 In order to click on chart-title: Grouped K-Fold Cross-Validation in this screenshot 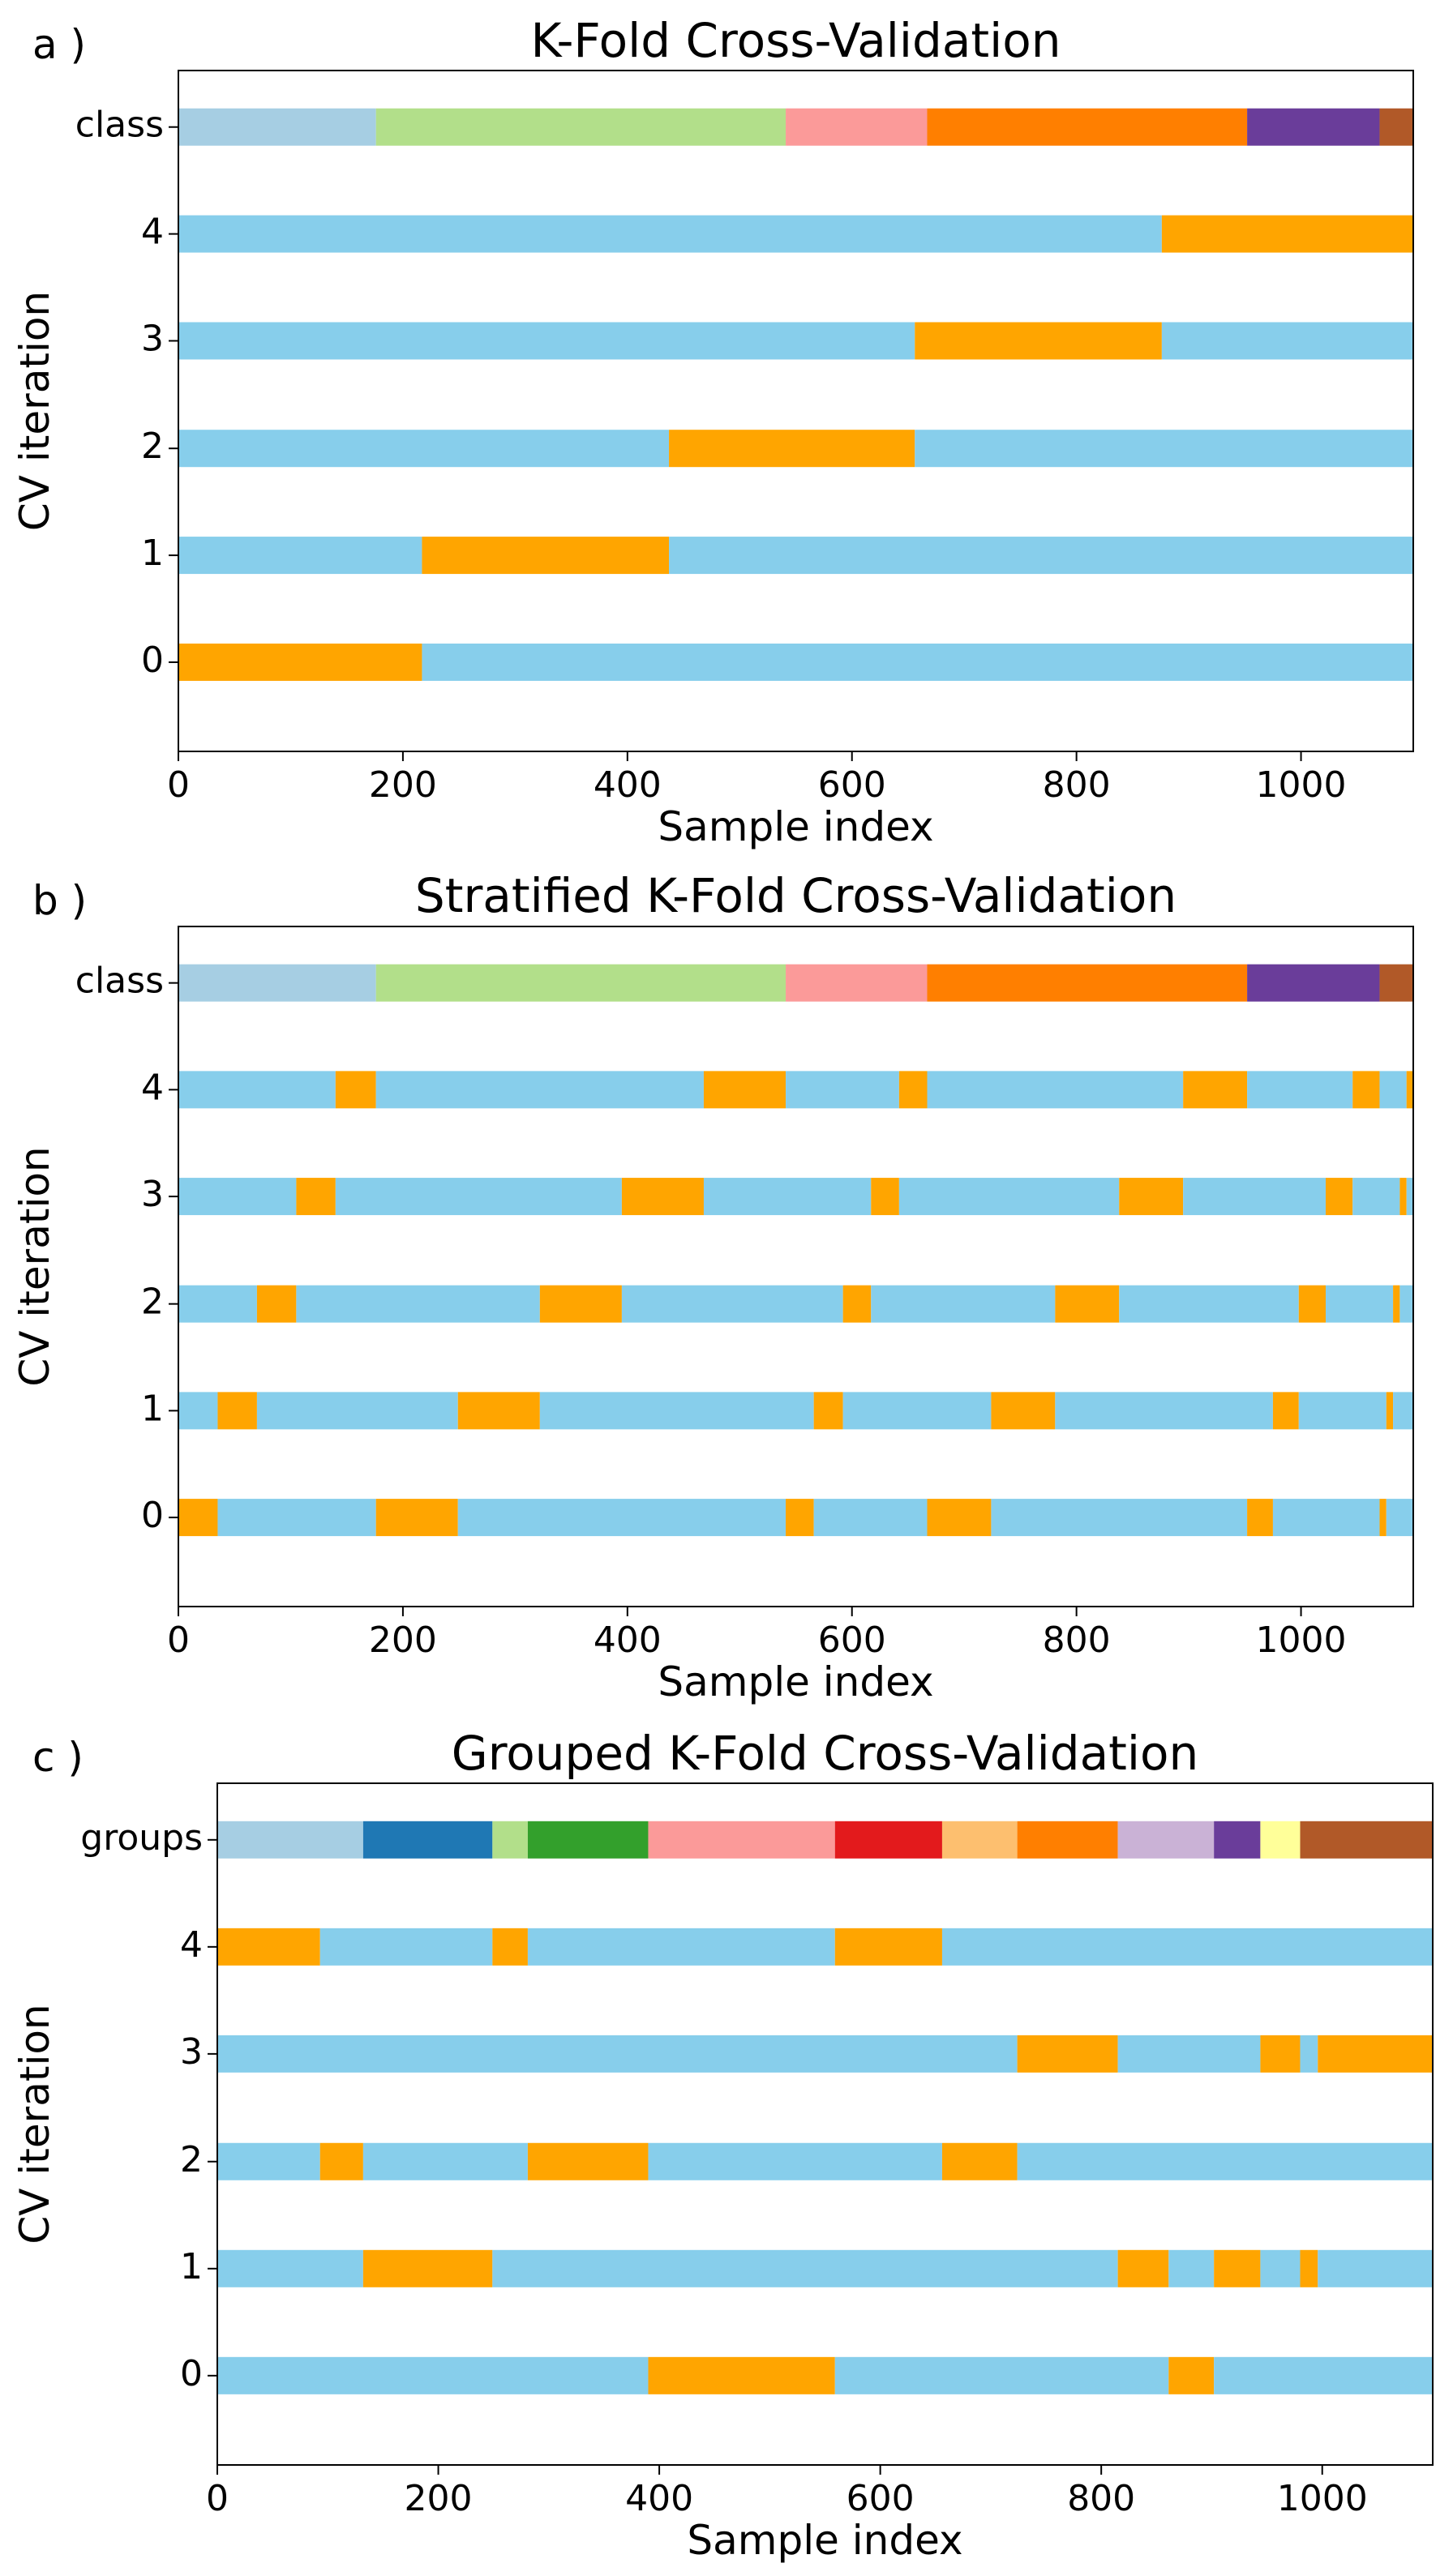, I will do `click(825, 1753)`.